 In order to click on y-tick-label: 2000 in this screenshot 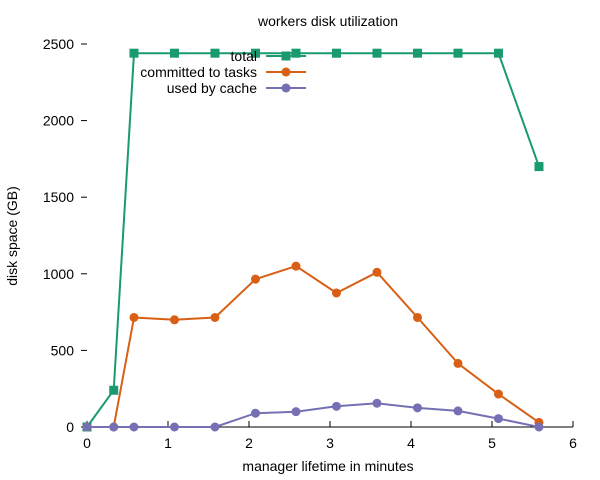, I will do `click(58, 121)`.